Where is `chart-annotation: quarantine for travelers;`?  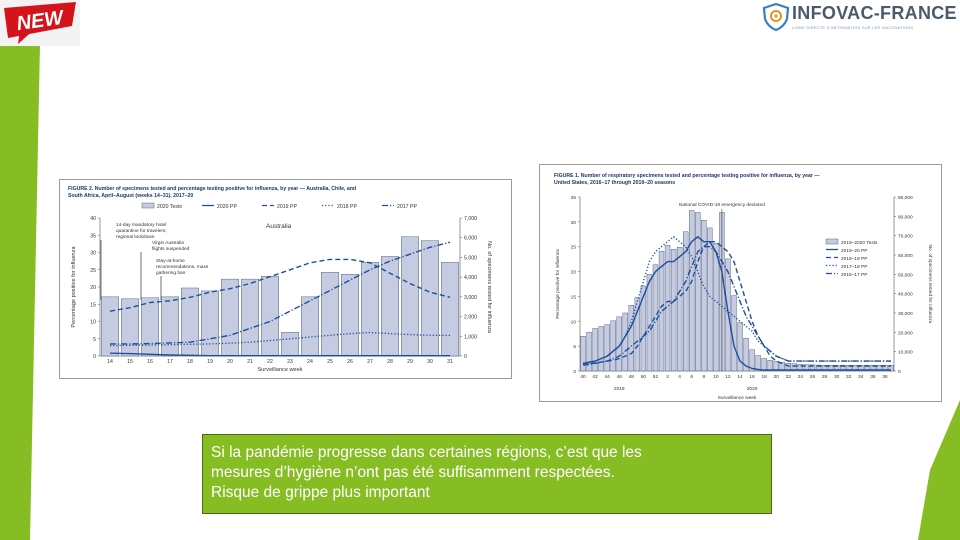 chart-annotation: quarantine for travelers; is located at coordinates (141, 231).